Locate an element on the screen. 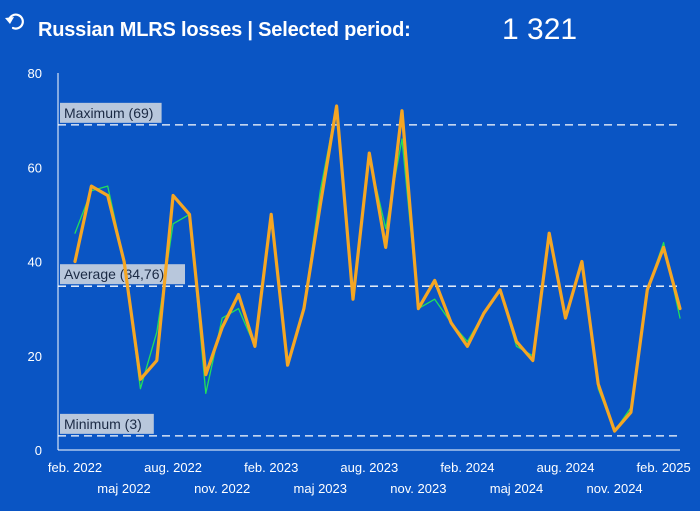  reference-label: Minimum (3) is located at coordinates (103, 424).